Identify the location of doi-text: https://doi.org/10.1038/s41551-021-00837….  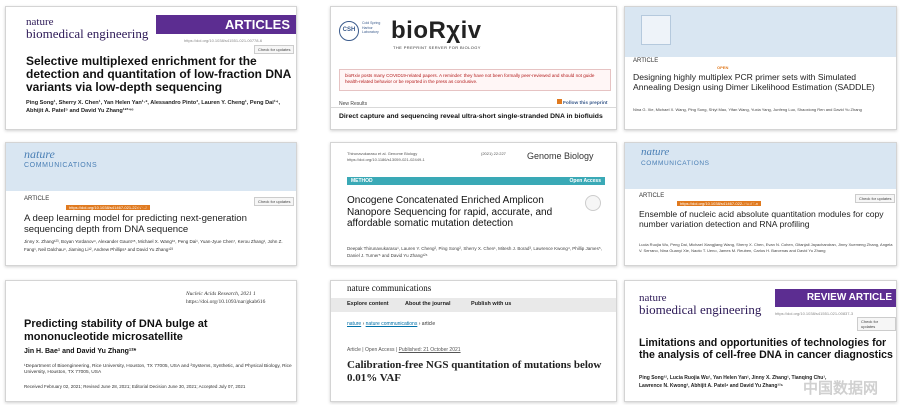
(814, 313).